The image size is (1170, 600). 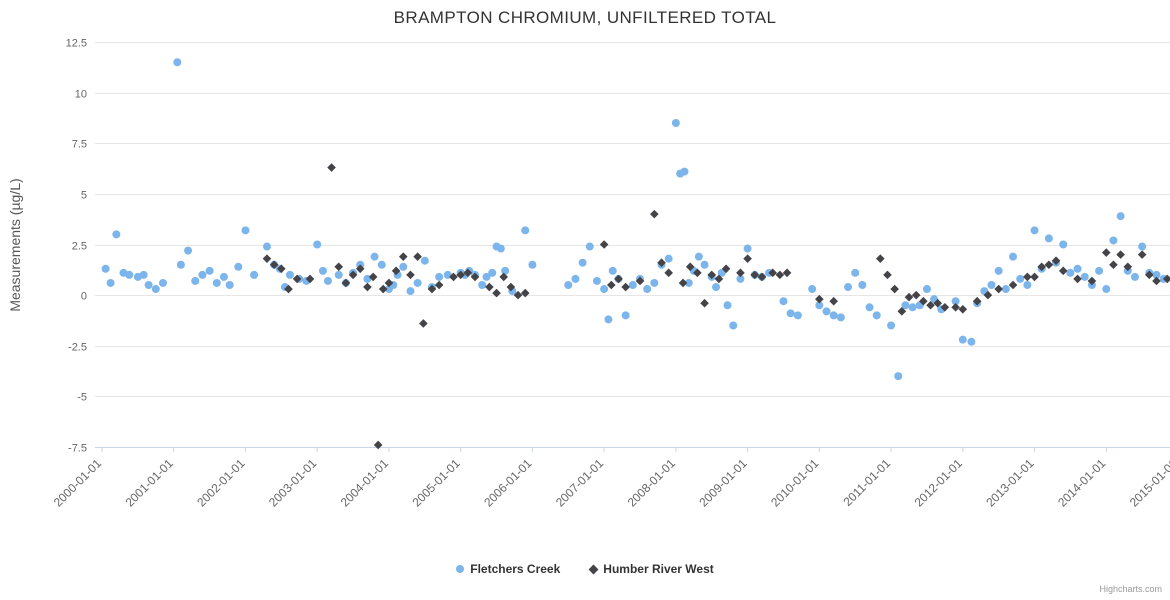 What do you see at coordinates (1130, 589) in the screenshot?
I see `highcharts-credit: Highcharts.com` at bounding box center [1130, 589].